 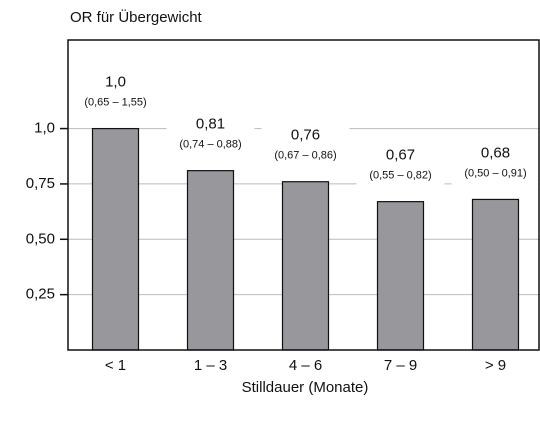 I want to click on ci-label: (0,50 – 0,91), so click(x=495, y=173).